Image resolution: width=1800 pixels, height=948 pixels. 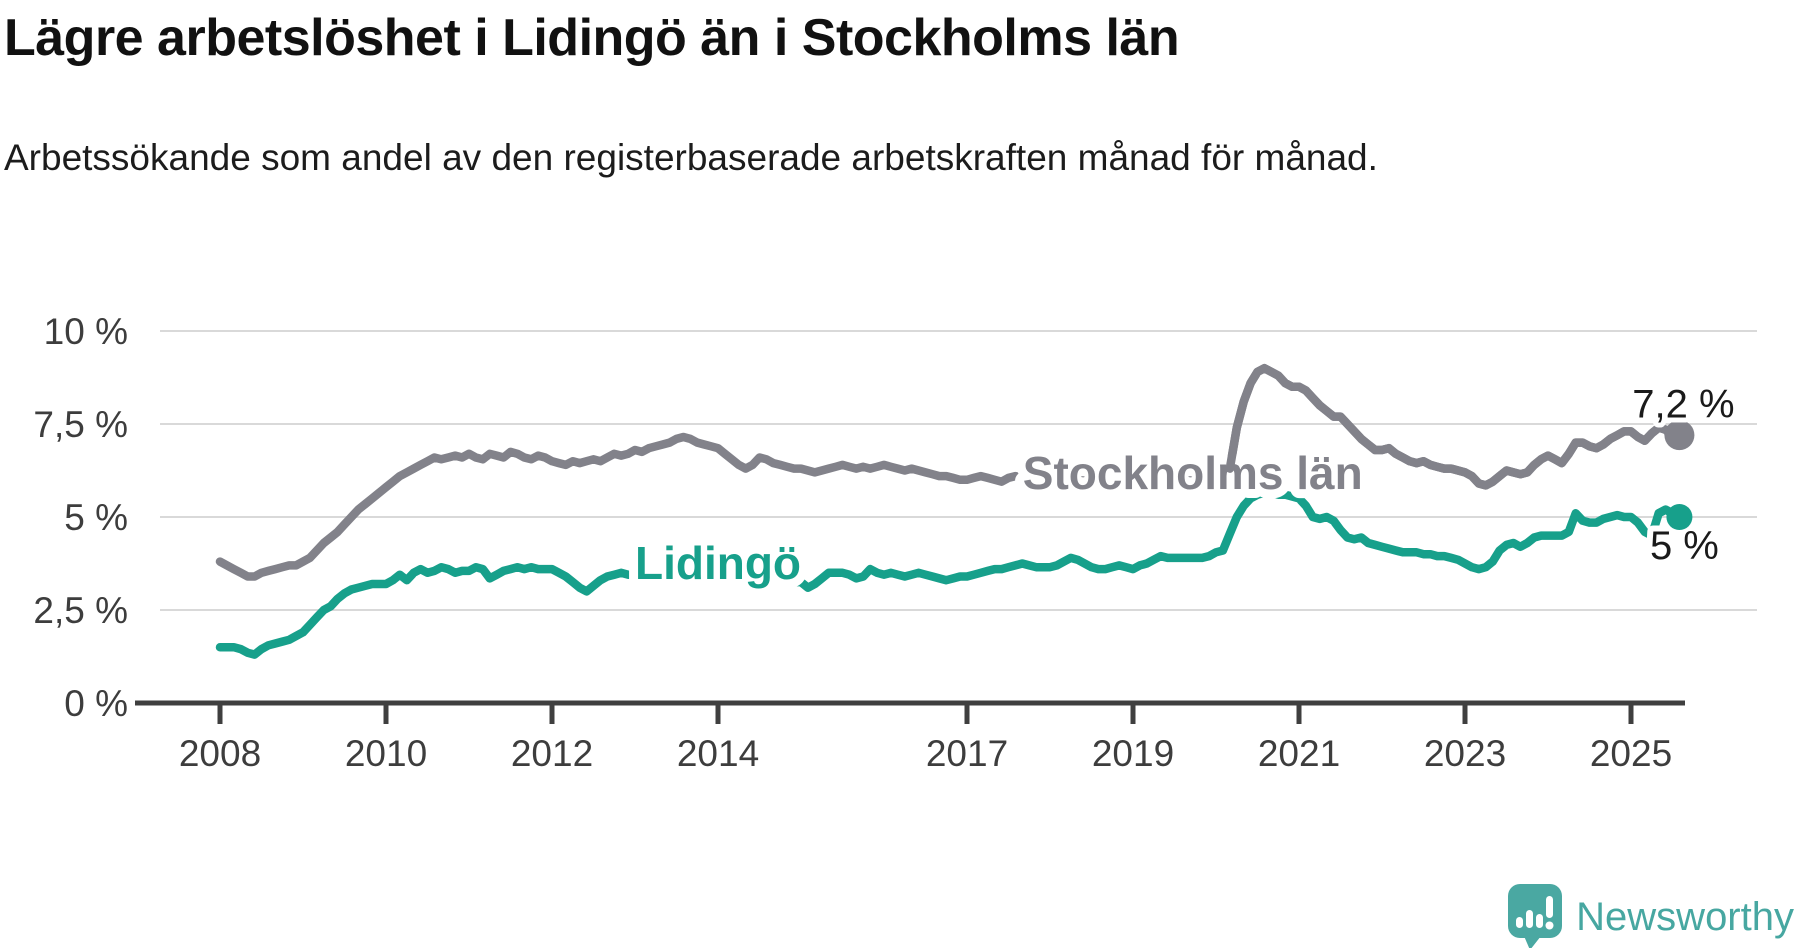 What do you see at coordinates (86, 331) in the screenshot?
I see `y-axis-label: 10 %` at bounding box center [86, 331].